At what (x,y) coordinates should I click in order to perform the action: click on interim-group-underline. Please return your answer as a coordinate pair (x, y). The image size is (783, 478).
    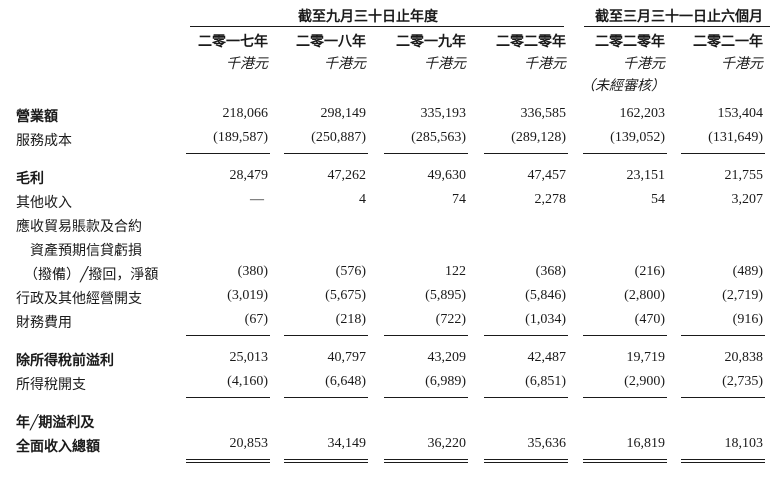
    Looking at the image, I should click on (677, 26).